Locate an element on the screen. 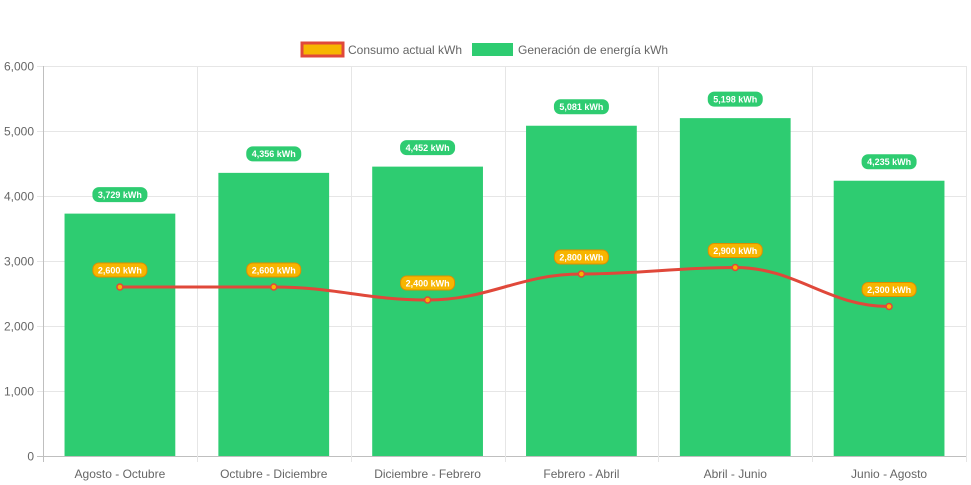 Image resolution: width=971 pixels, height=485 pixels. y-tick-label: 5,000 is located at coordinates (19, 132).